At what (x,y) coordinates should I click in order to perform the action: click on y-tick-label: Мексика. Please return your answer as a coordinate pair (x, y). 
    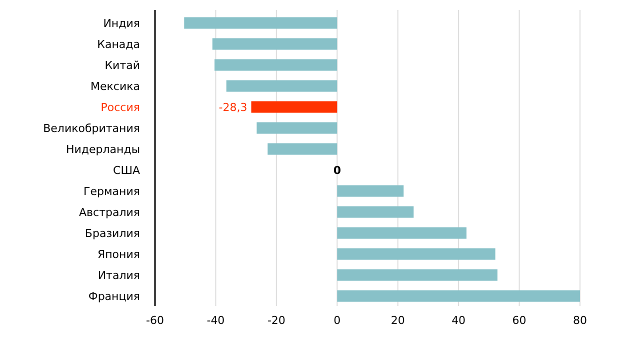
    Looking at the image, I should click on (115, 86).